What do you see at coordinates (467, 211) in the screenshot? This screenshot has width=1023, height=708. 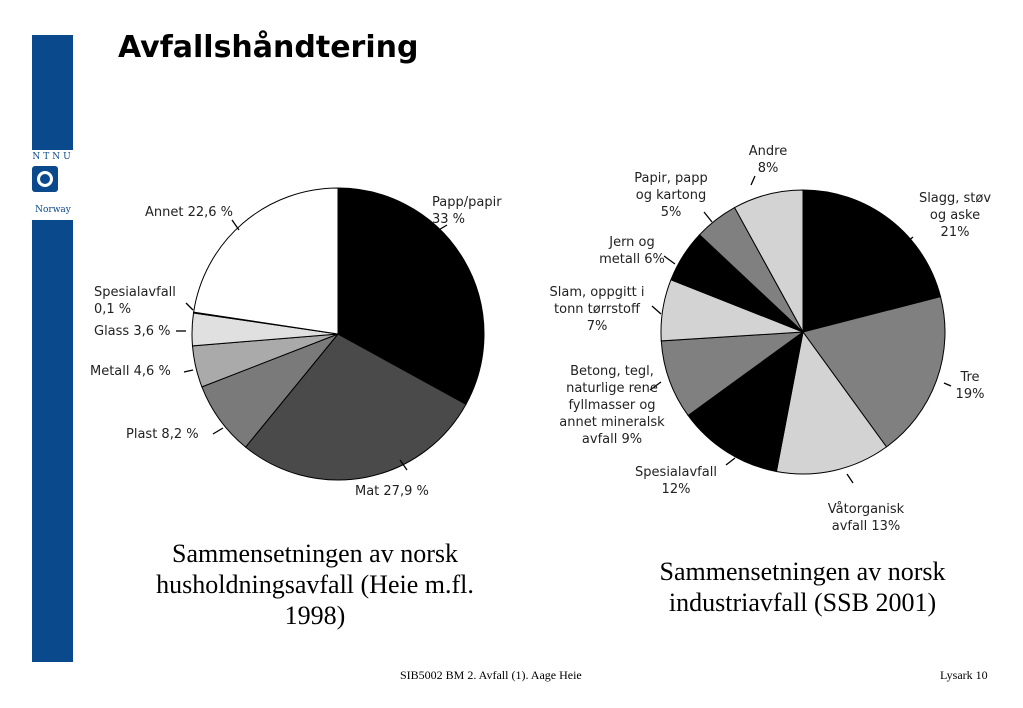 I see `pie1-label-0: Papp/papir 33 %` at bounding box center [467, 211].